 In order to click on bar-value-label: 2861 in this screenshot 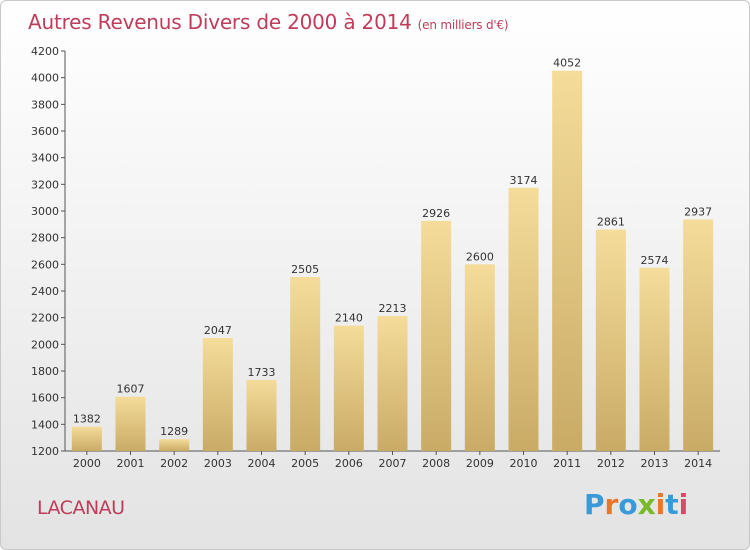, I will do `click(611, 222)`.